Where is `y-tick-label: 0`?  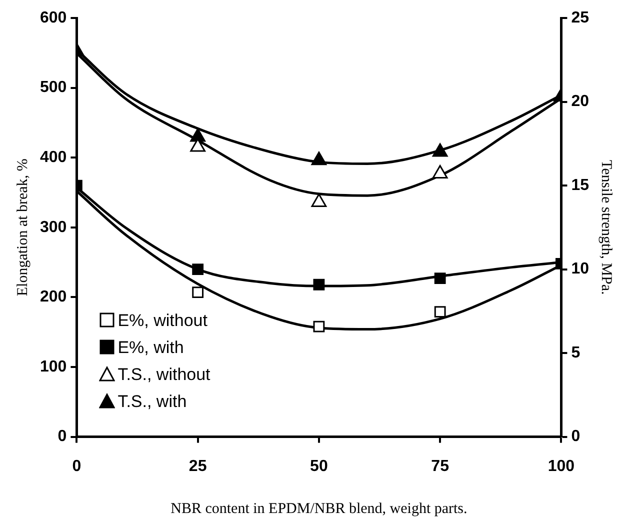 y-tick-label: 0 is located at coordinates (62, 437).